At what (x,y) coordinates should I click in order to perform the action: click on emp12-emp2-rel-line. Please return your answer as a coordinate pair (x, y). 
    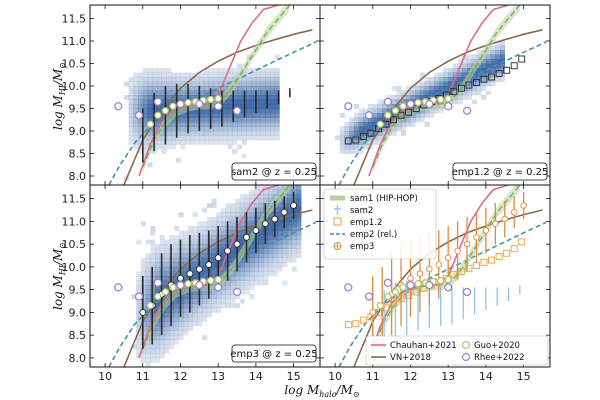
    Looking at the image, I should click on (442, 113).